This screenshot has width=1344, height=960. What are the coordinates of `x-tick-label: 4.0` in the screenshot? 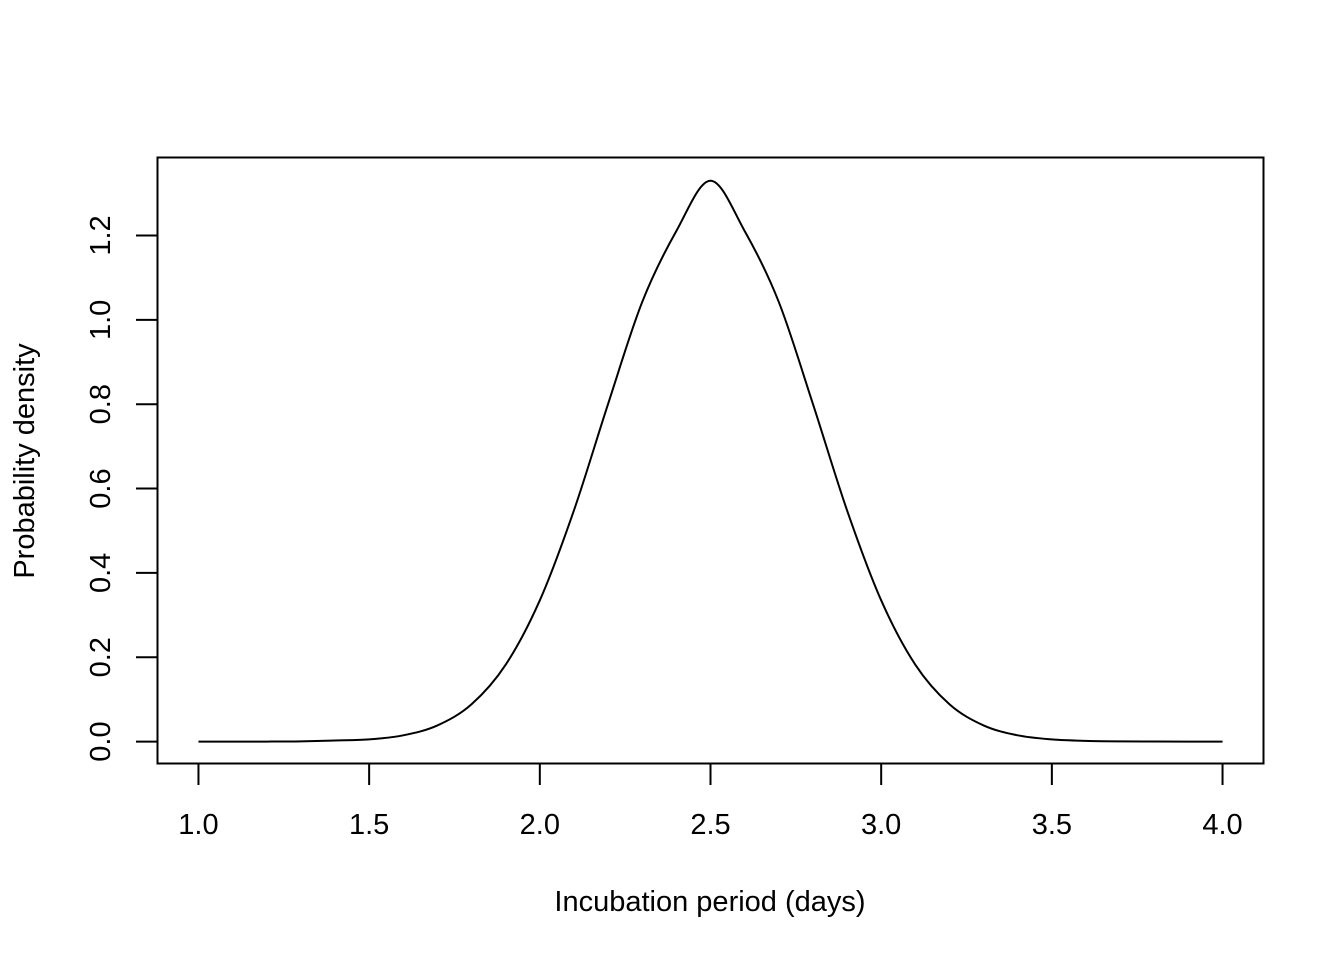 It's located at (1222, 825).